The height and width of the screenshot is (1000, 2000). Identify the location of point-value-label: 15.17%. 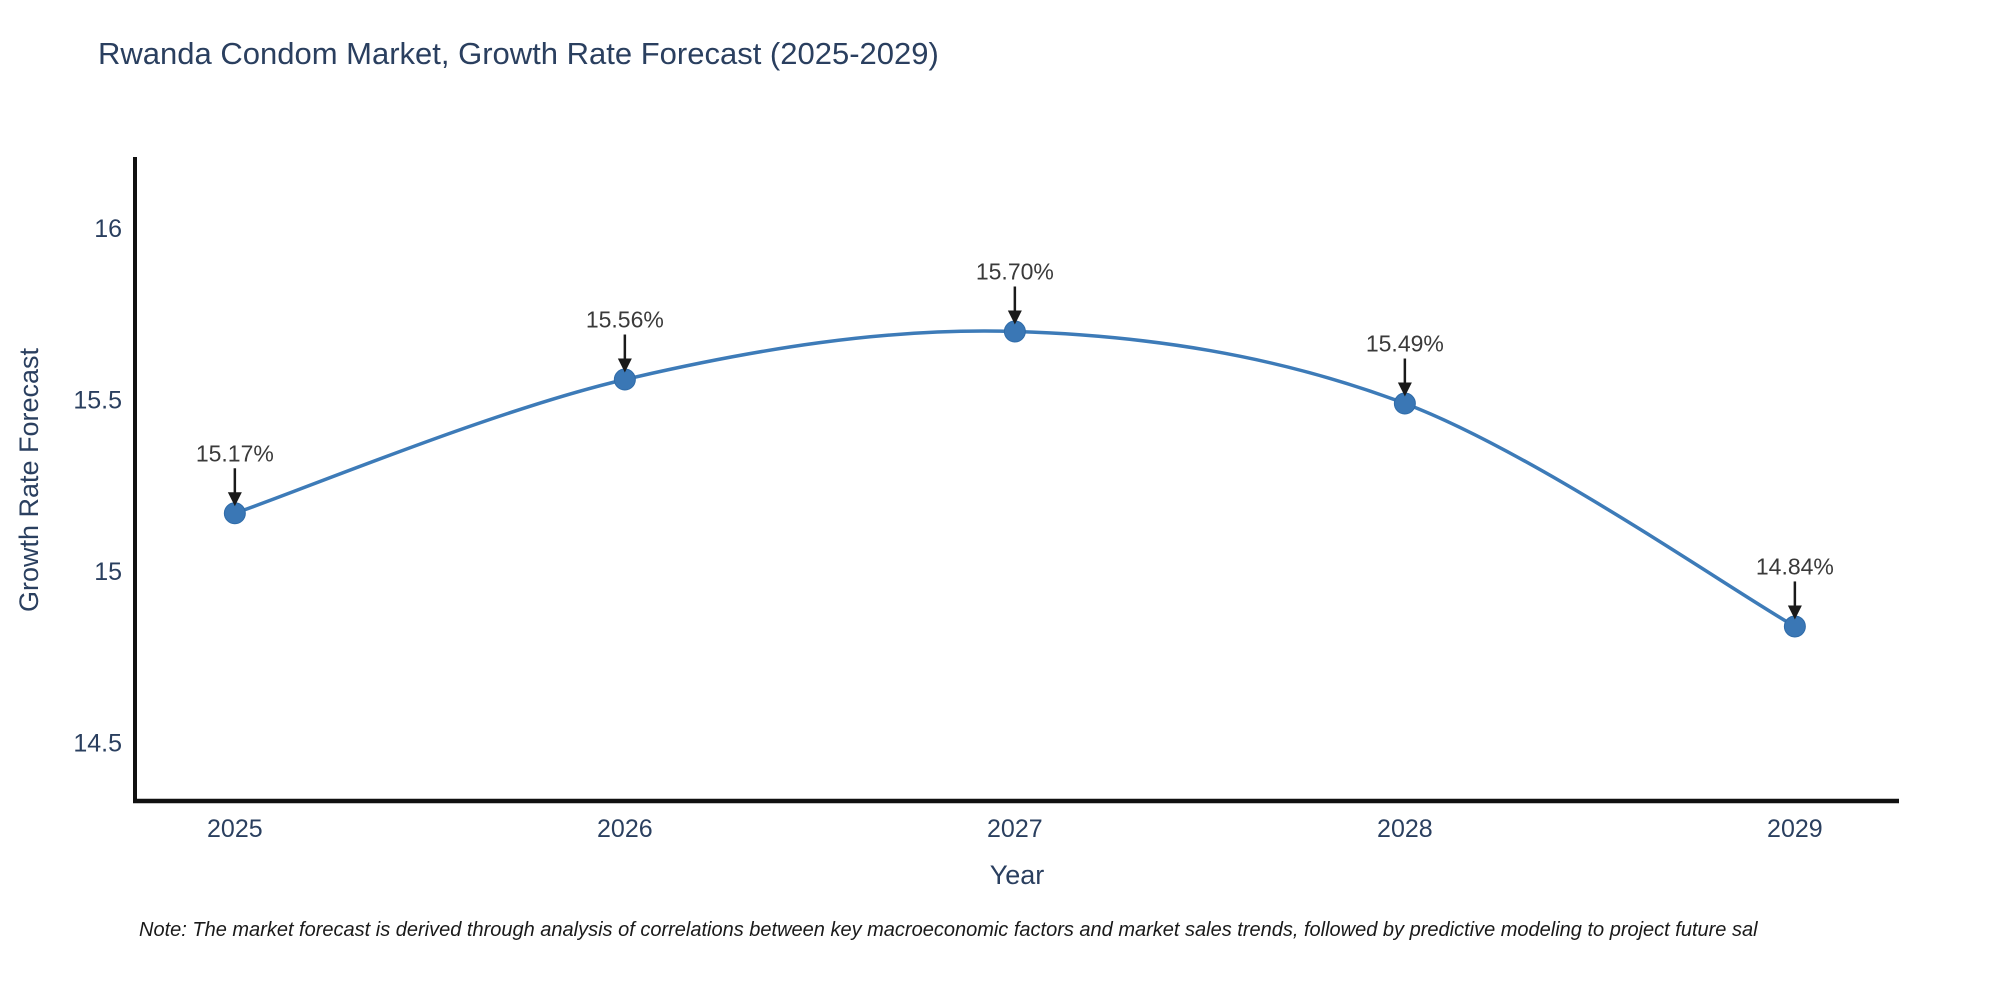
(235, 453).